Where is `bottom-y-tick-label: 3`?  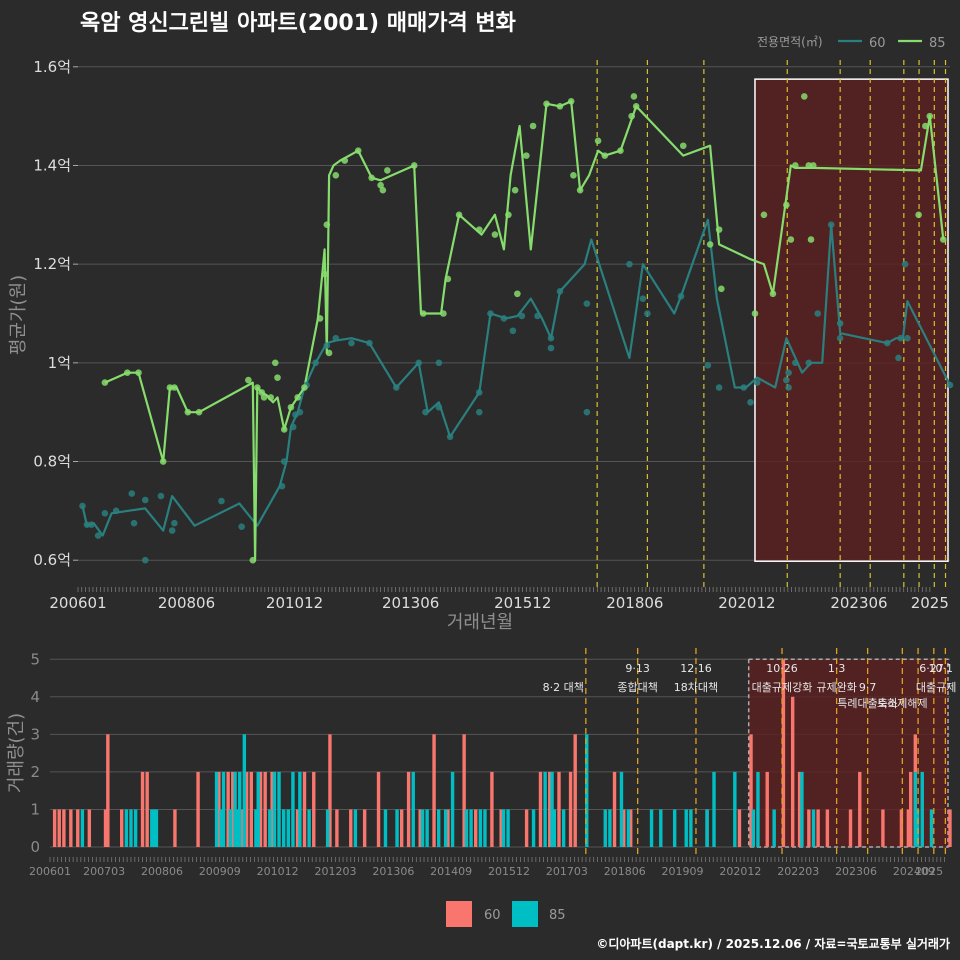
bottom-y-tick-label: 3 is located at coordinates (35, 734).